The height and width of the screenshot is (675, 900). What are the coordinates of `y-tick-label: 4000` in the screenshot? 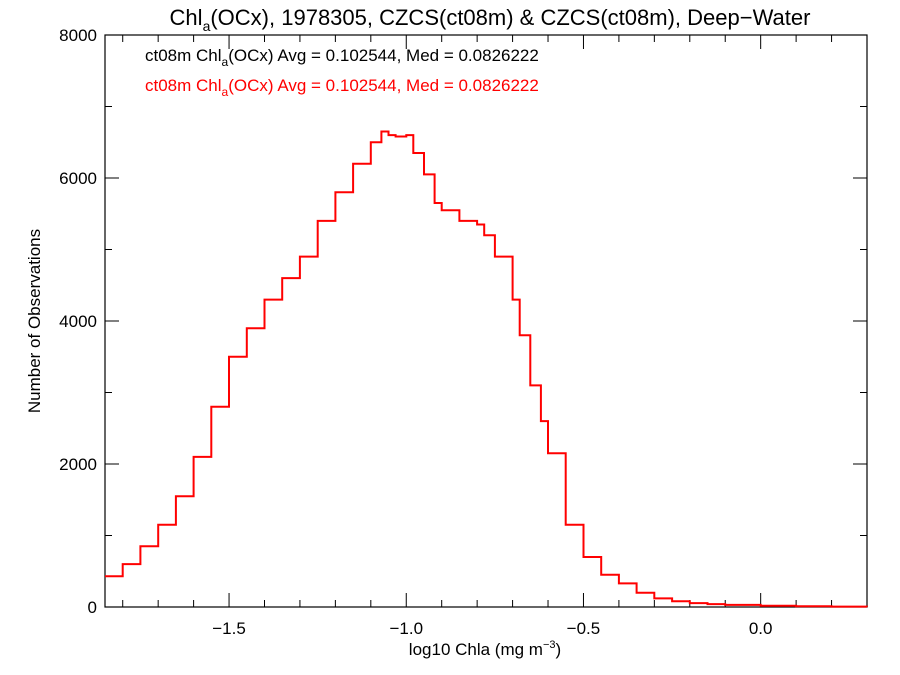 It's located at (78, 321).